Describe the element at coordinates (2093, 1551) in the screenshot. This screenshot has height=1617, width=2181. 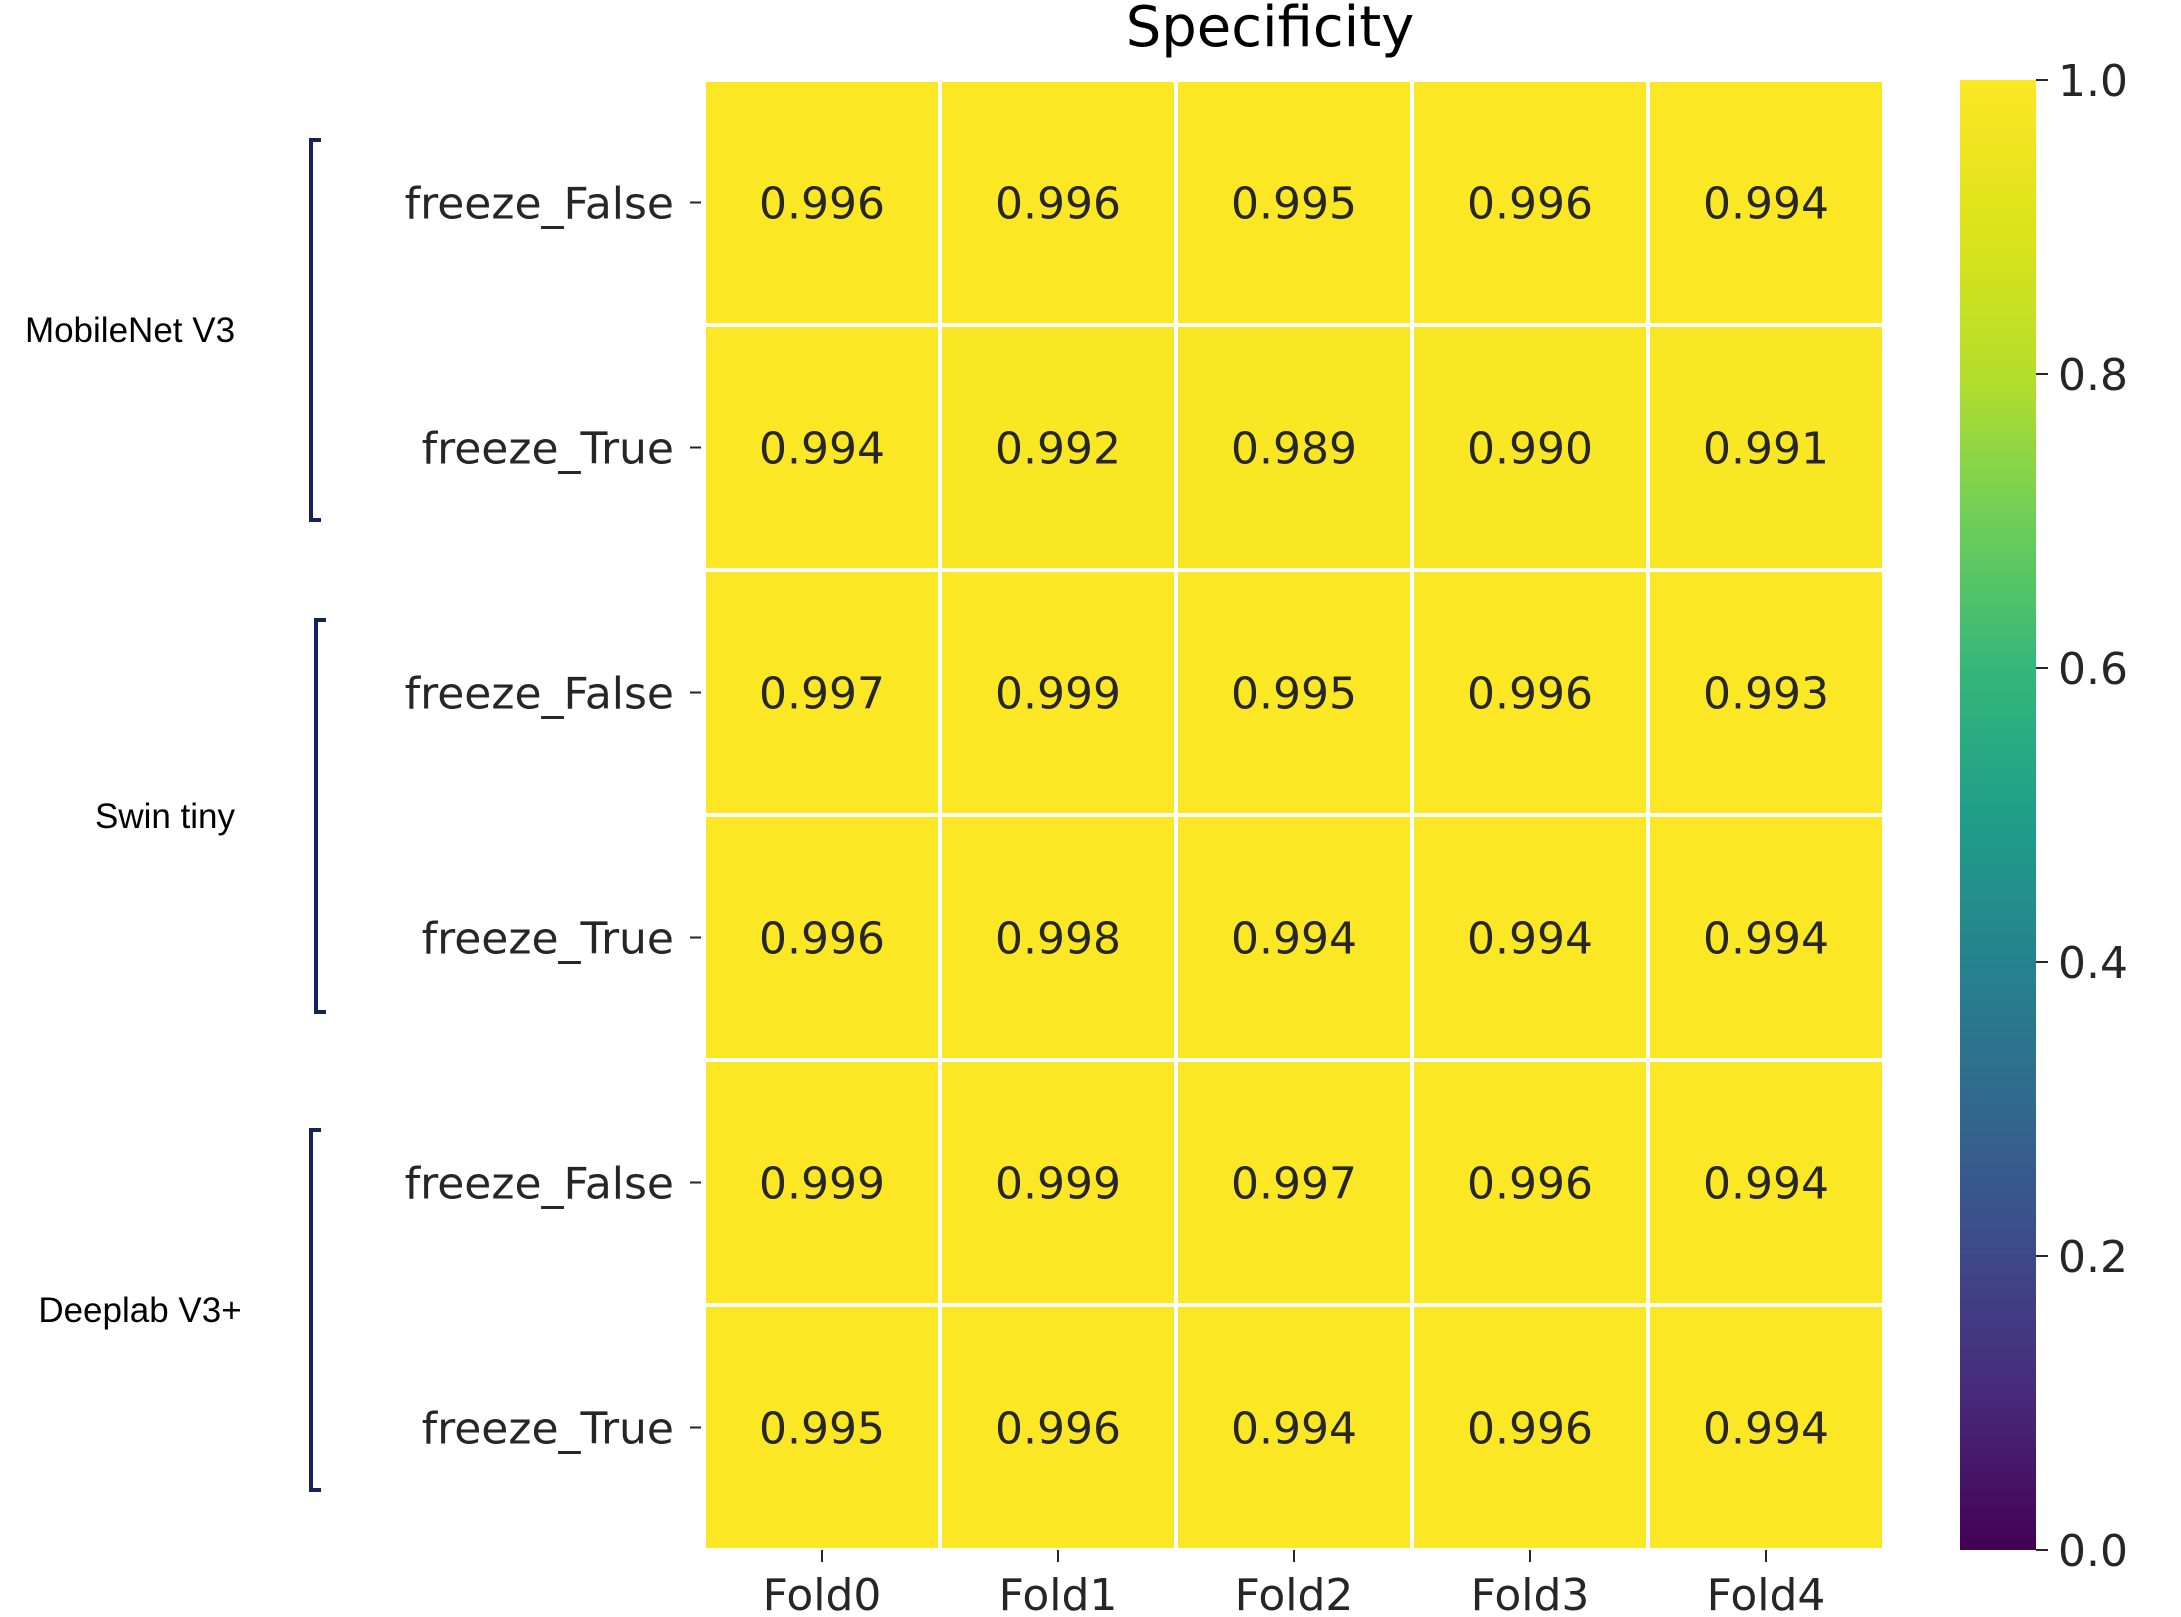
I see `colorbar-tick-label: 0.0` at that location.